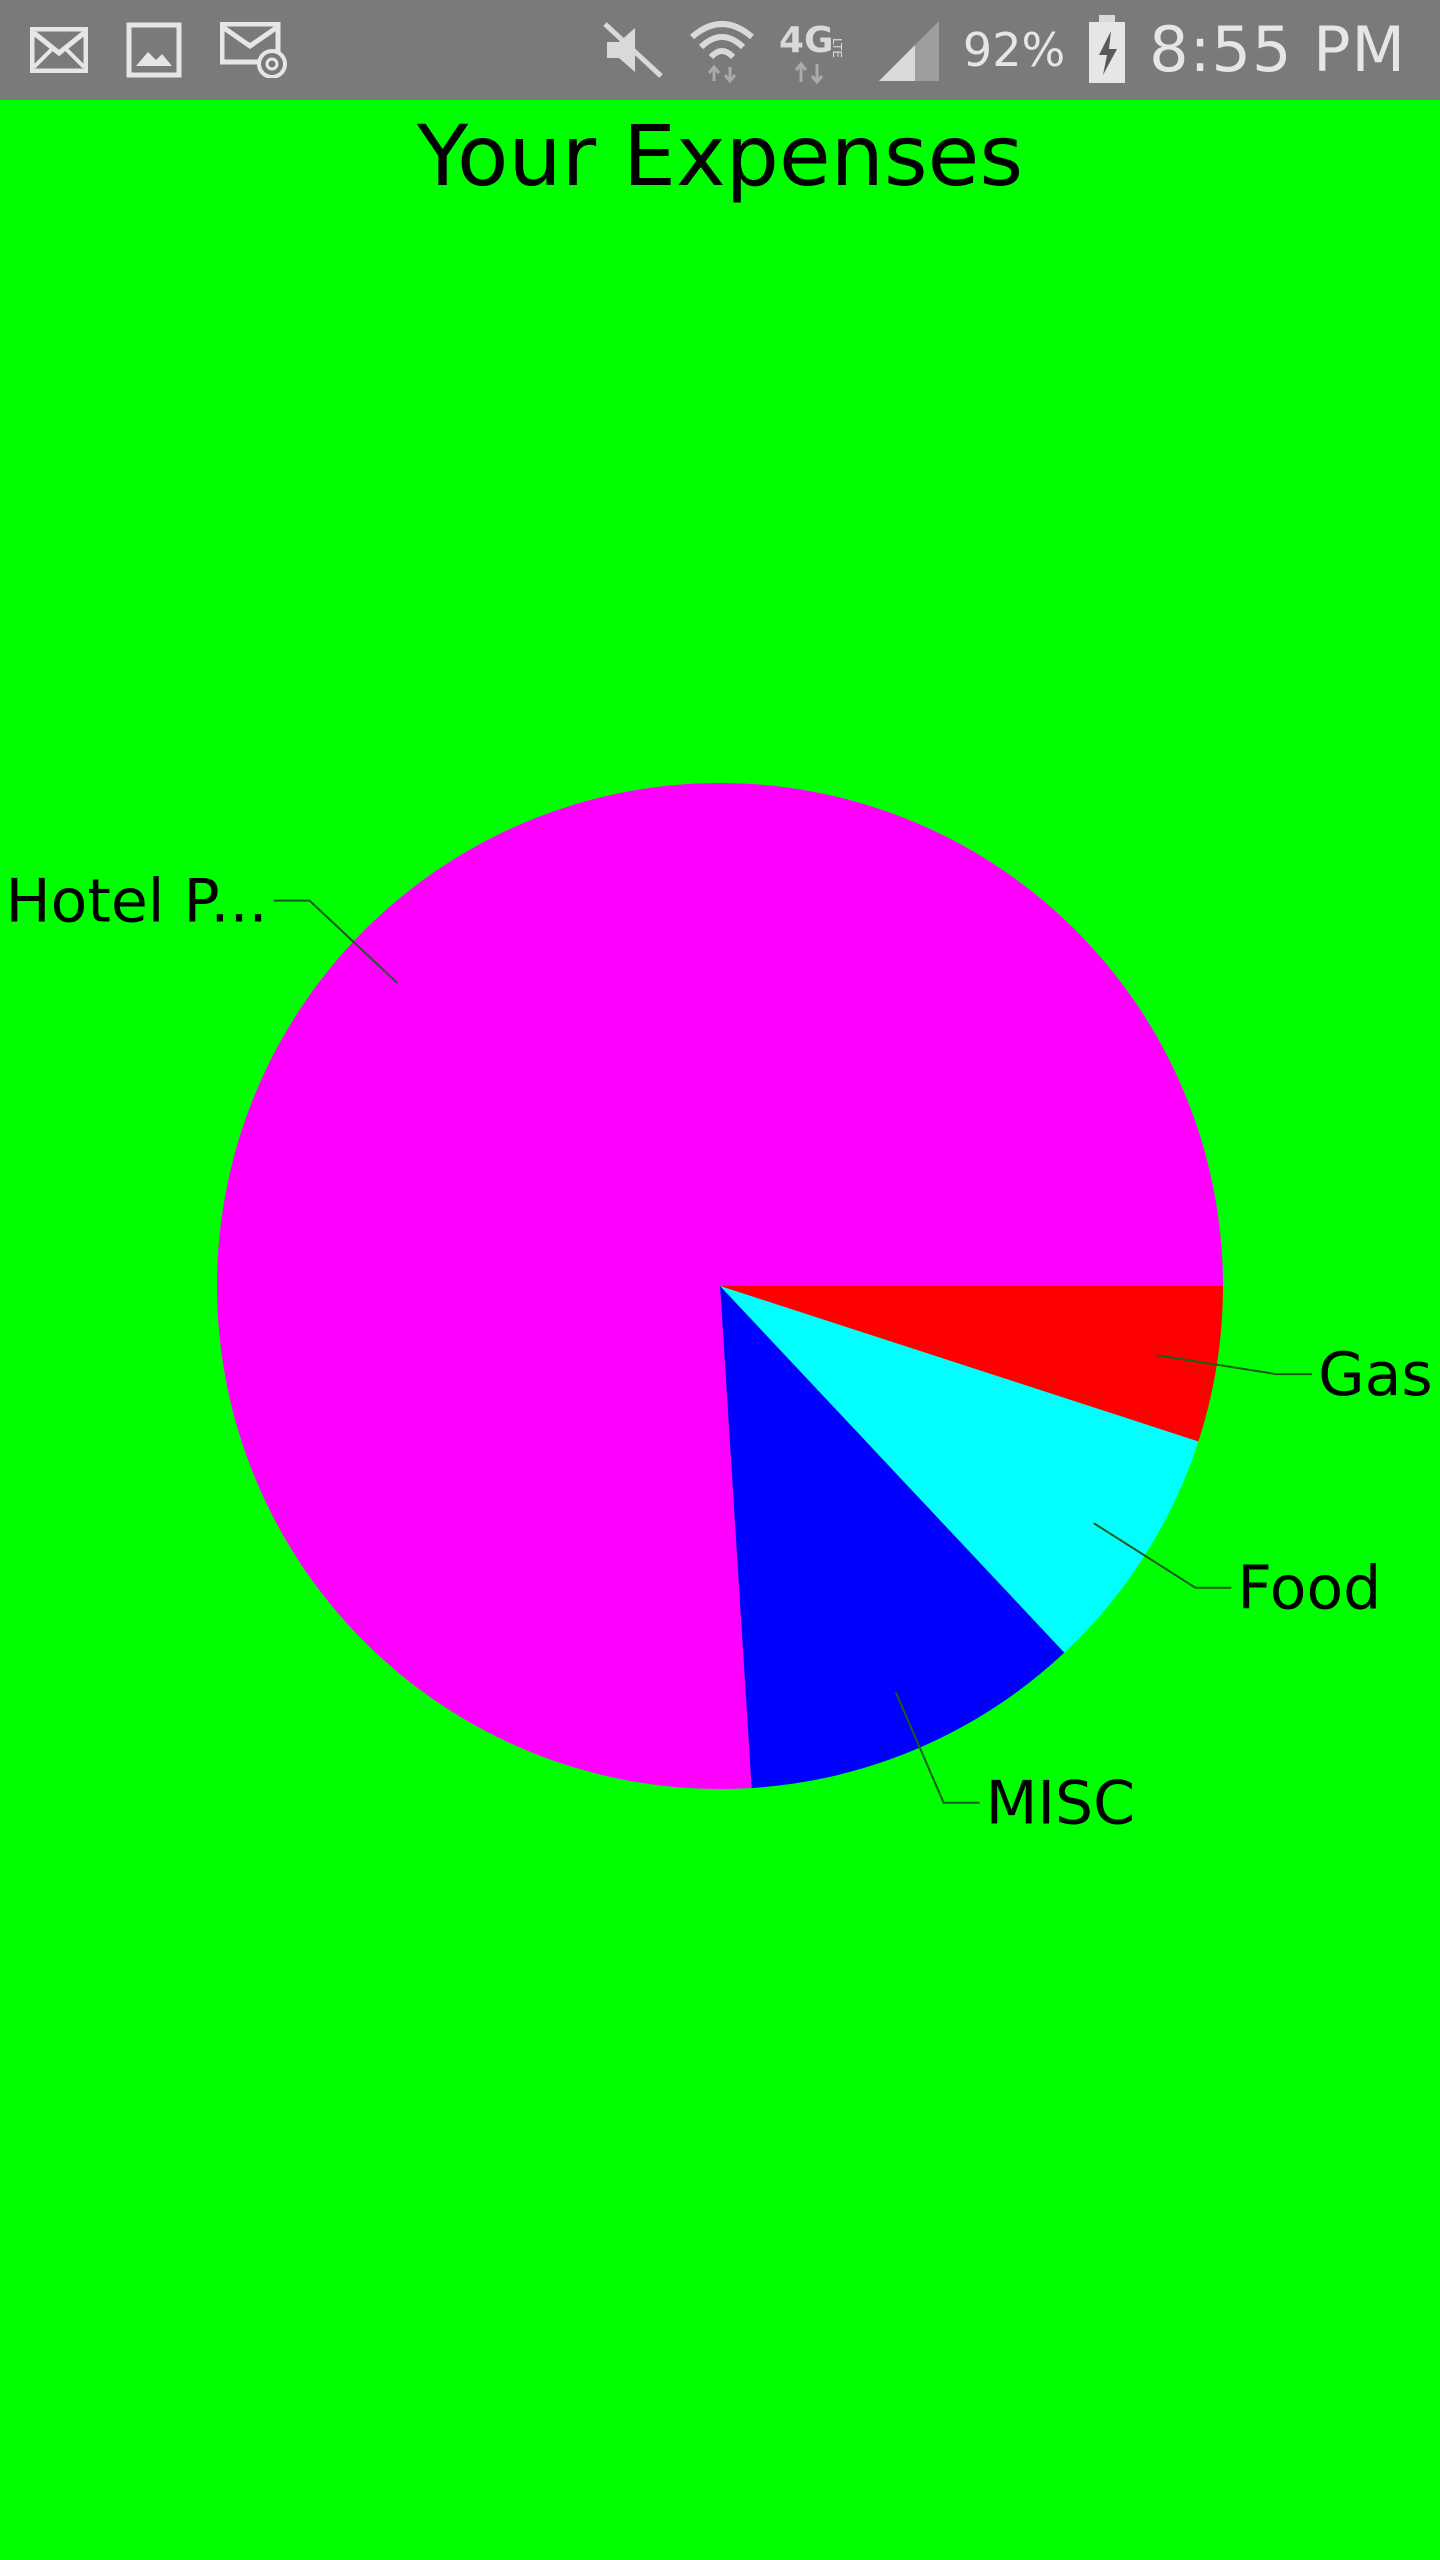 The height and width of the screenshot is (2560, 1440). What do you see at coordinates (154, 50) in the screenshot?
I see `gallery-icon` at bounding box center [154, 50].